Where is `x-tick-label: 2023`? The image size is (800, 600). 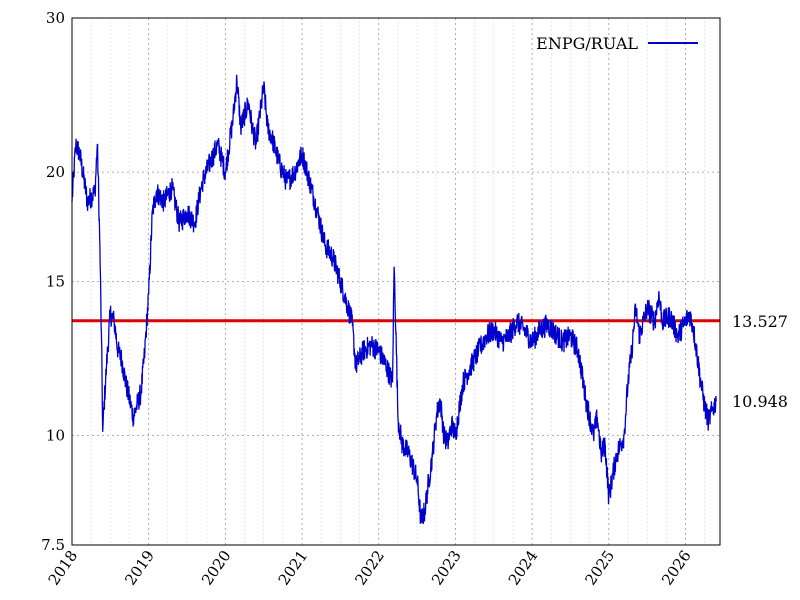 x-tick-label: 2023 is located at coordinates (446, 568).